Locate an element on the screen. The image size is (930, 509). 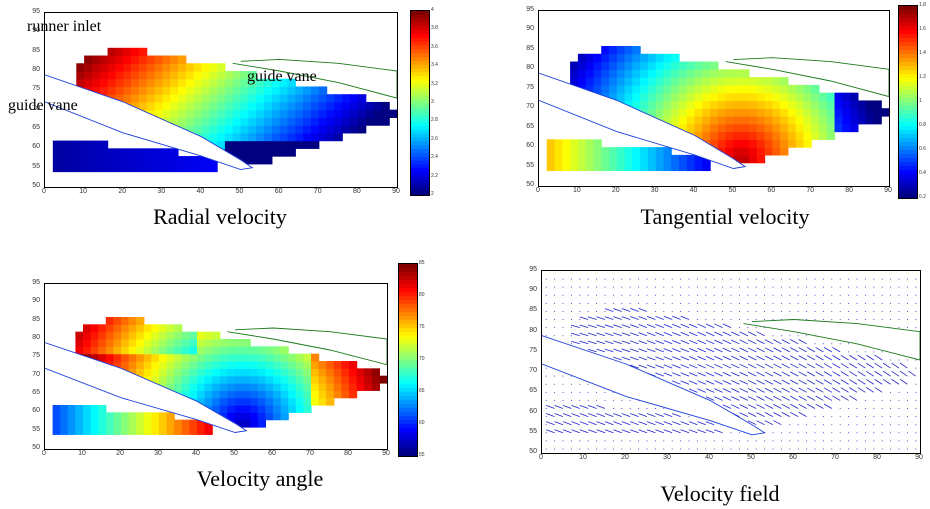
x-tick-label: 40 is located at coordinates (200, 191).